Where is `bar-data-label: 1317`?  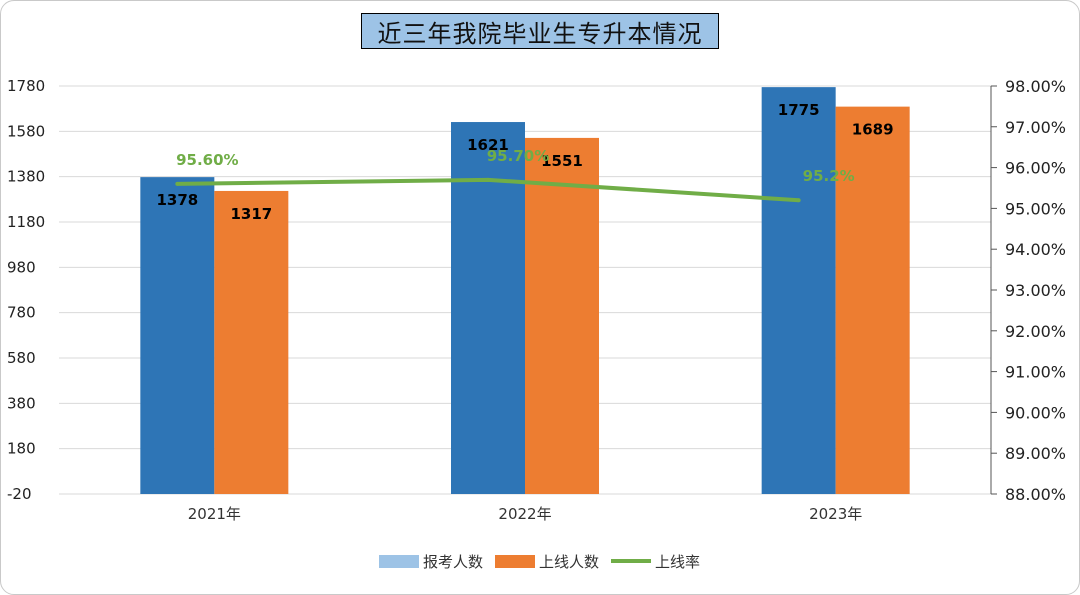 bar-data-label: 1317 is located at coordinates (251, 214).